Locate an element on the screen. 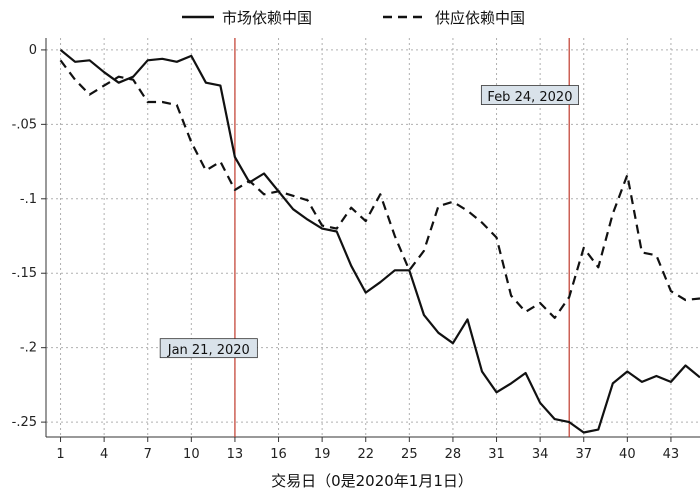 This screenshot has height=500, width=700. x-tick-label: 25 is located at coordinates (409, 454).